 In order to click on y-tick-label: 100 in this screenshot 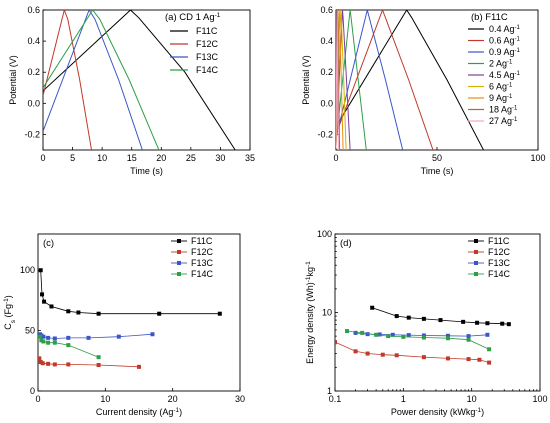, I will do `click(27, 270)`.